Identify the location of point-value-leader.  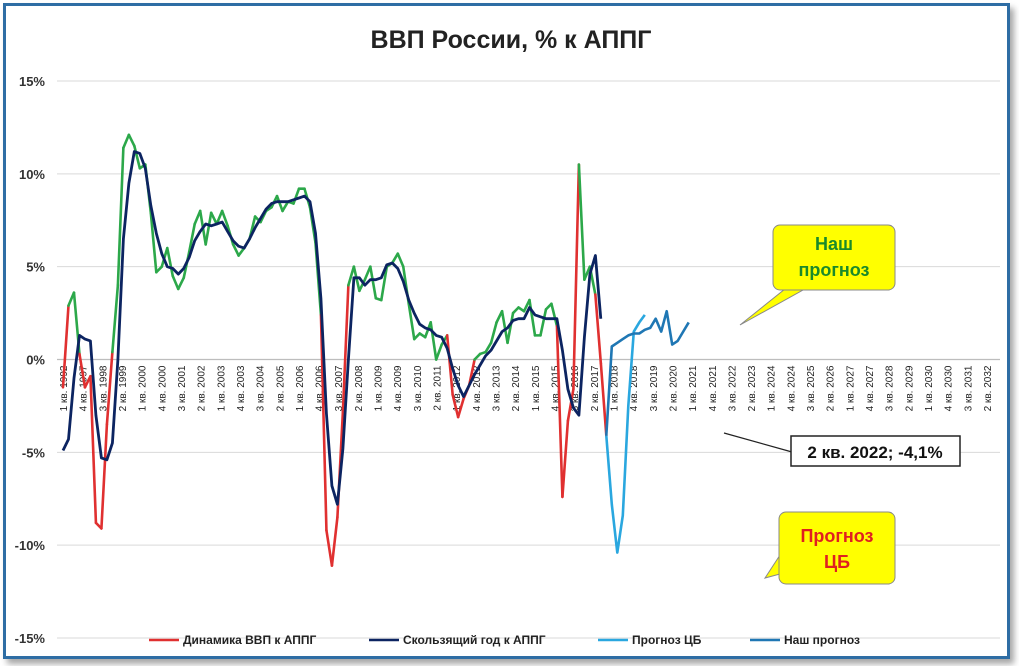
(758, 442).